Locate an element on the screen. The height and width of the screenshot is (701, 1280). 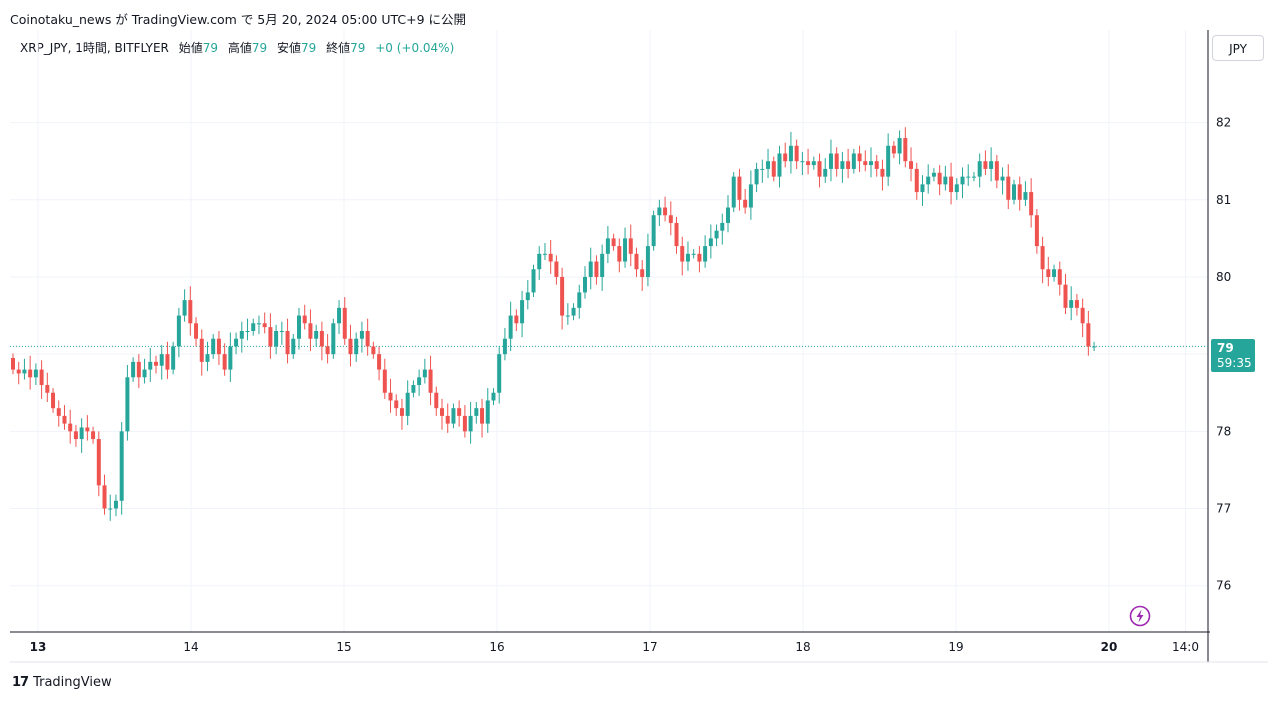
time-tick-label: 18 is located at coordinates (802, 647).